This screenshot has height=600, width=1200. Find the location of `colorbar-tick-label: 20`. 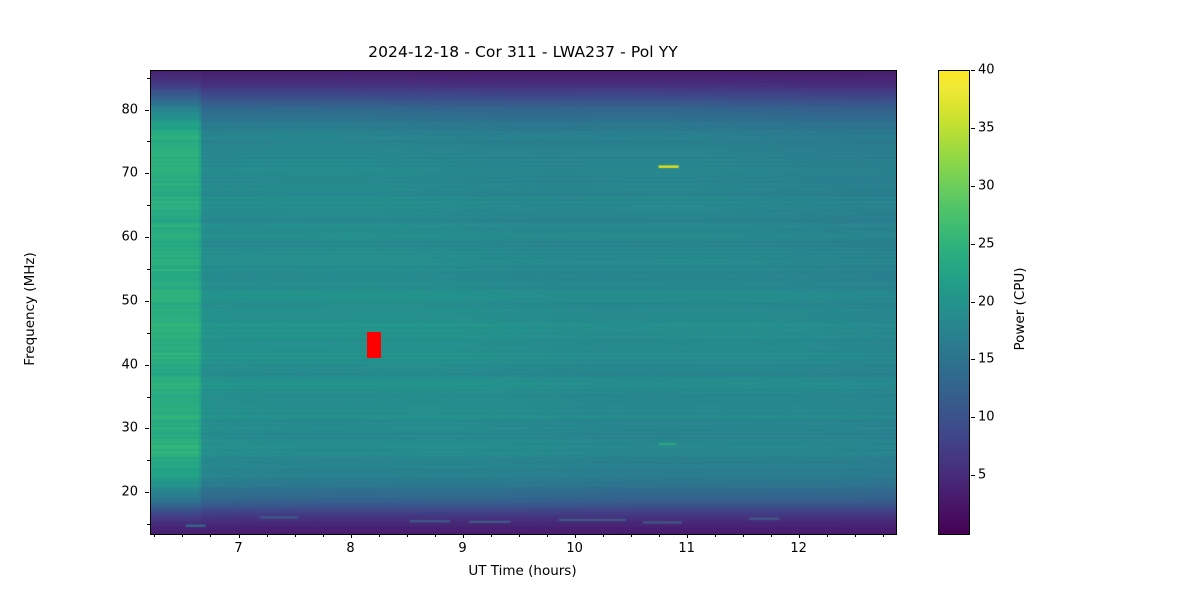

colorbar-tick-label: 20 is located at coordinates (986, 301).